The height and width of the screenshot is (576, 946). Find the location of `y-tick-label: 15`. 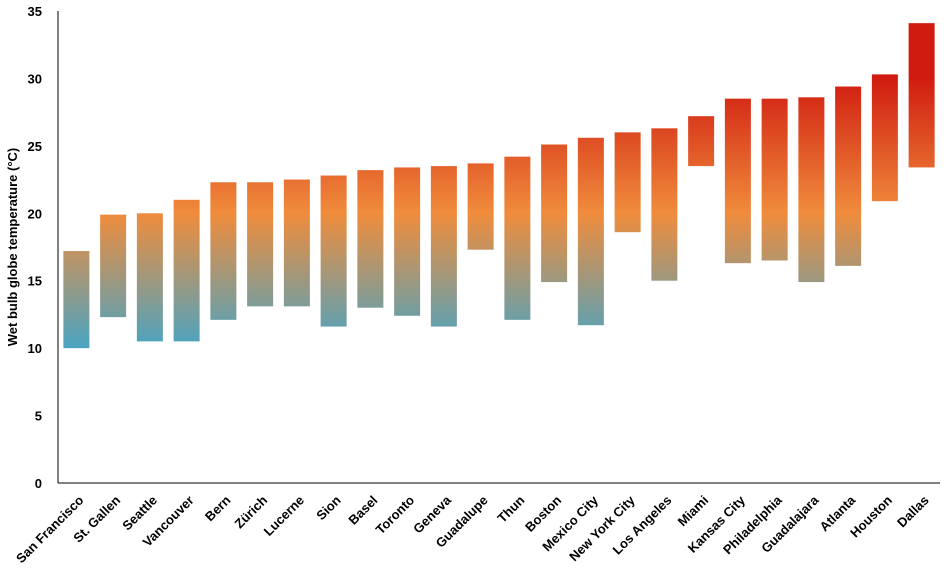

y-tick-label: 15 is located at coordinates (35, 281).